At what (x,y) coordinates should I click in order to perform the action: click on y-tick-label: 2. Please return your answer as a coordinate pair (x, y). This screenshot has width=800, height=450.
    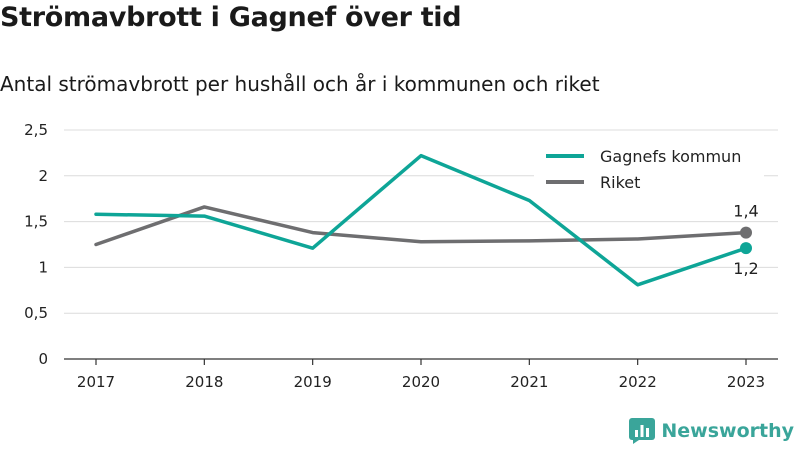
    Looking at the image, I should click on (43, 176).